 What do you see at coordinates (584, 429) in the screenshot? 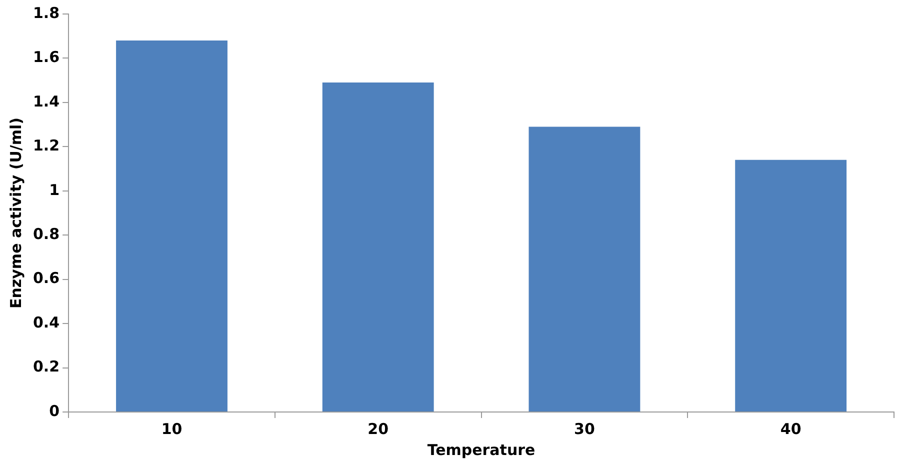
I see `x-tick-label: 30` at bounding box center [584, 429].